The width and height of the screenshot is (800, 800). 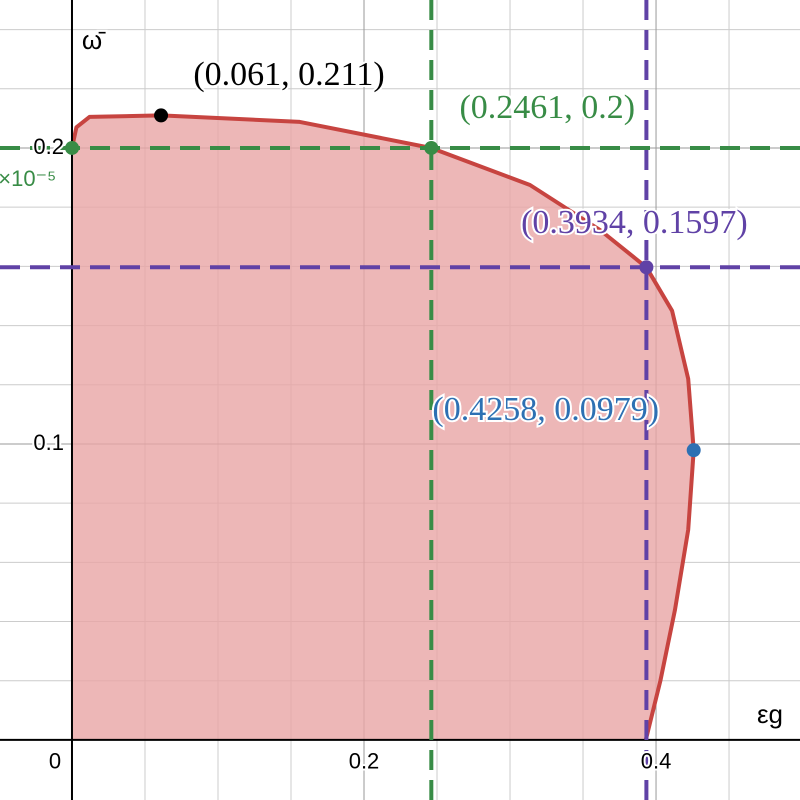 What do you see at coordinates (28, 178) in the screenshot?
I see `point-label: x=4.6×10⁻⁵` at bounding box center [28, 178].